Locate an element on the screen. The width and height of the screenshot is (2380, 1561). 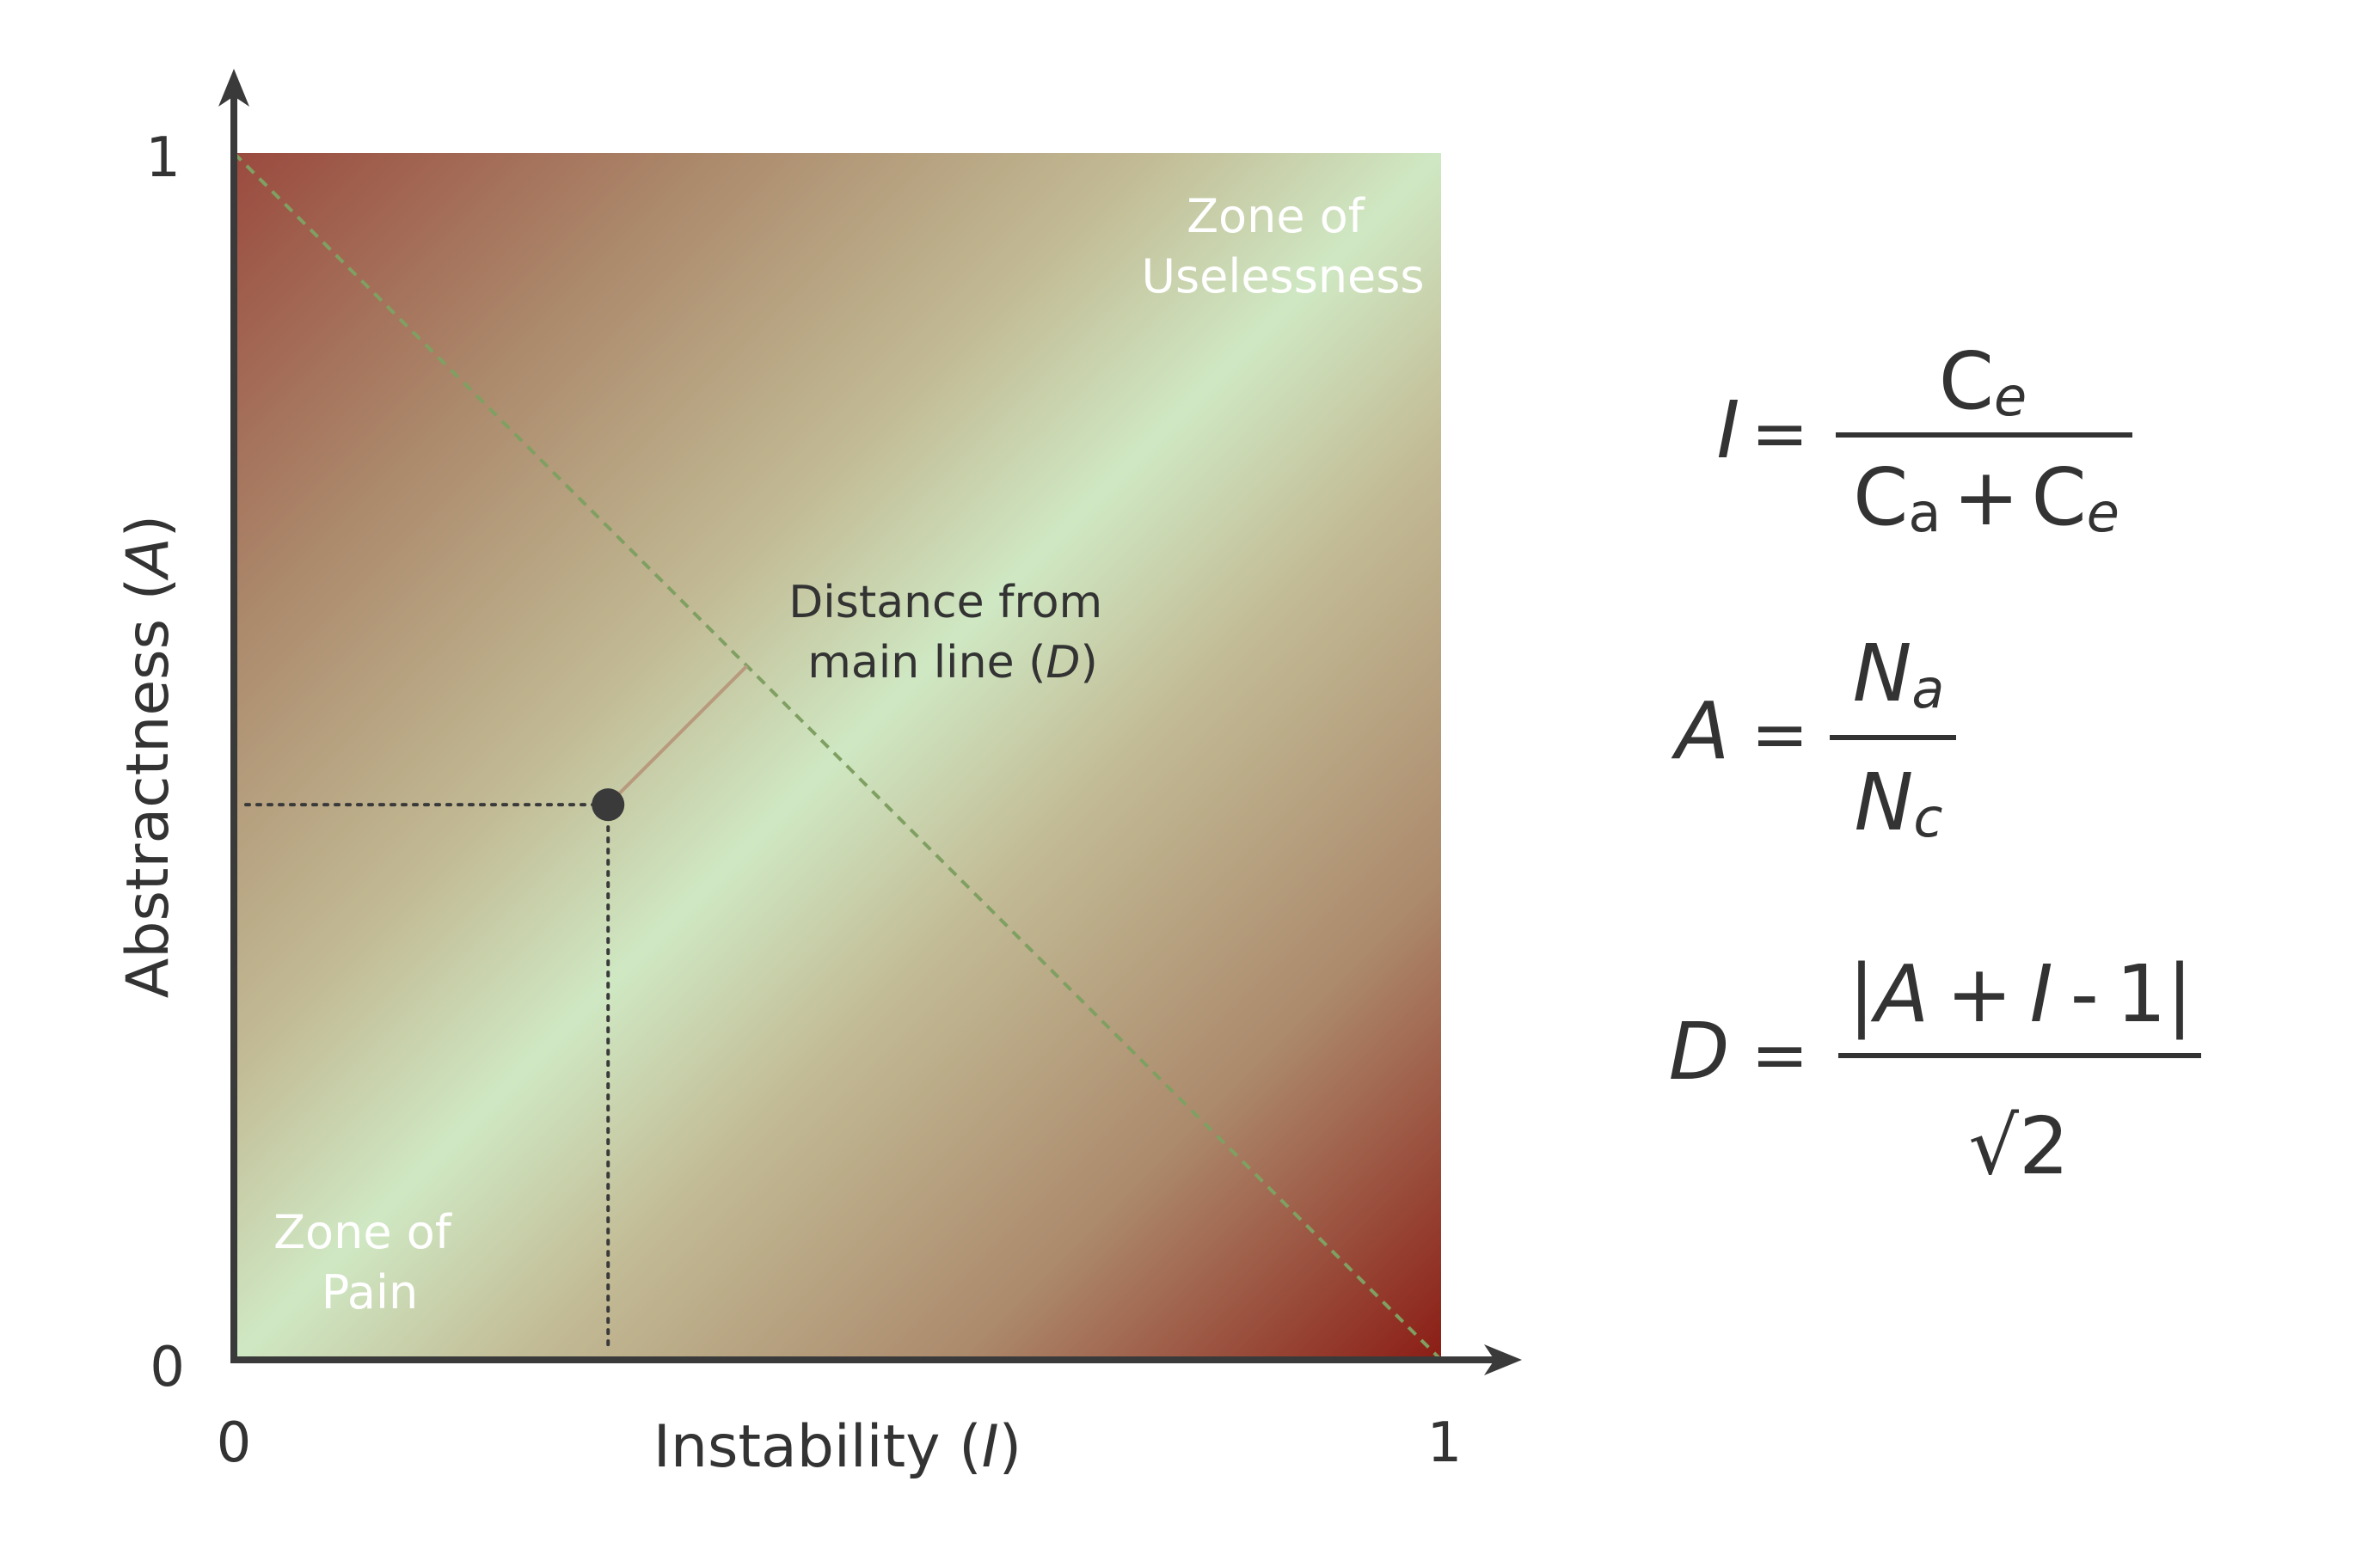
distance-formula: D = |A + I -1| √2 is located at coordinates (1935, 1070).